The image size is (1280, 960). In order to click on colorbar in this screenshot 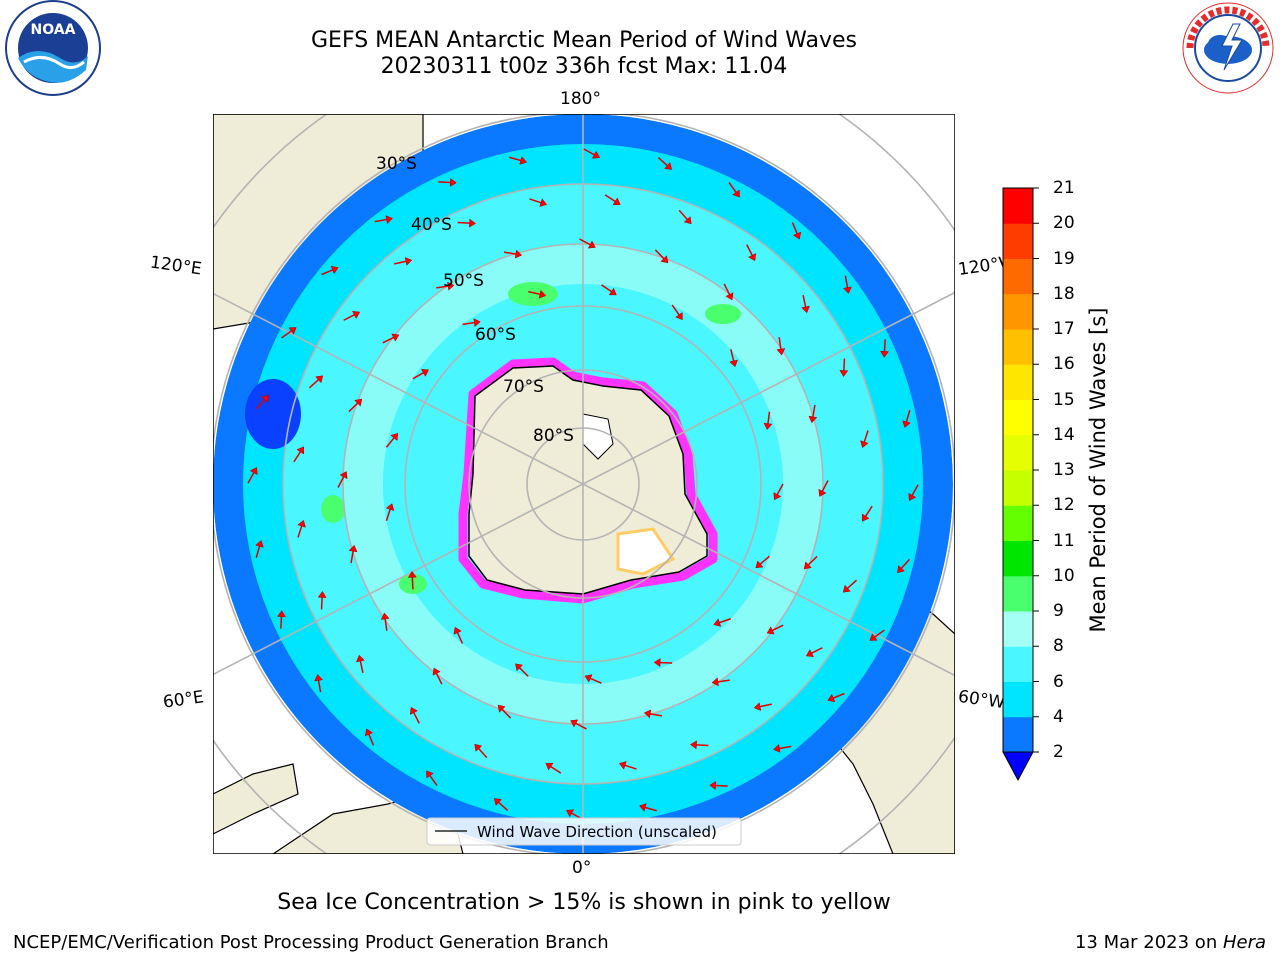, I will do `click(1020, 484)`.